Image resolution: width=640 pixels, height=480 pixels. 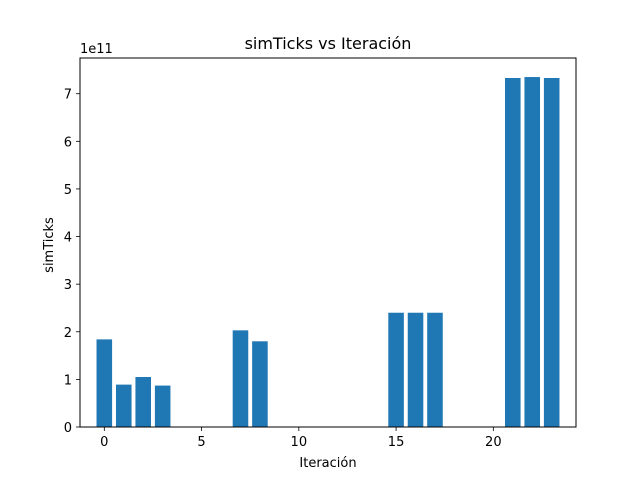 What do you see at coordinates (68, 190) in the screenshot?
I see `y-tick-label: 5` at bounding box center [68, 190].